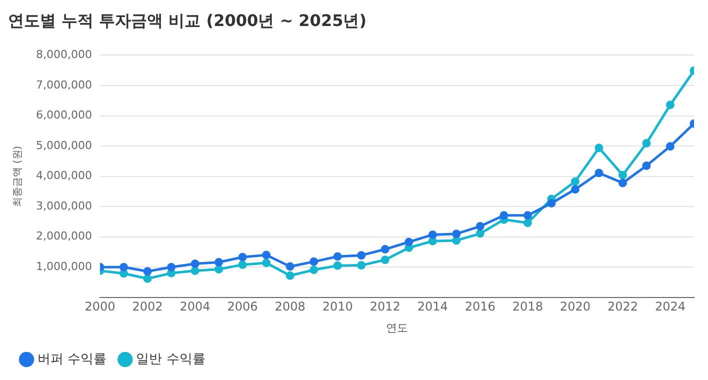 The height and width of the screenshot is (380, 708). What do you see at coordinates (385, 307) in the screenshot?
I see `x-tick-label: 2012` at bounding box center [385, 307].